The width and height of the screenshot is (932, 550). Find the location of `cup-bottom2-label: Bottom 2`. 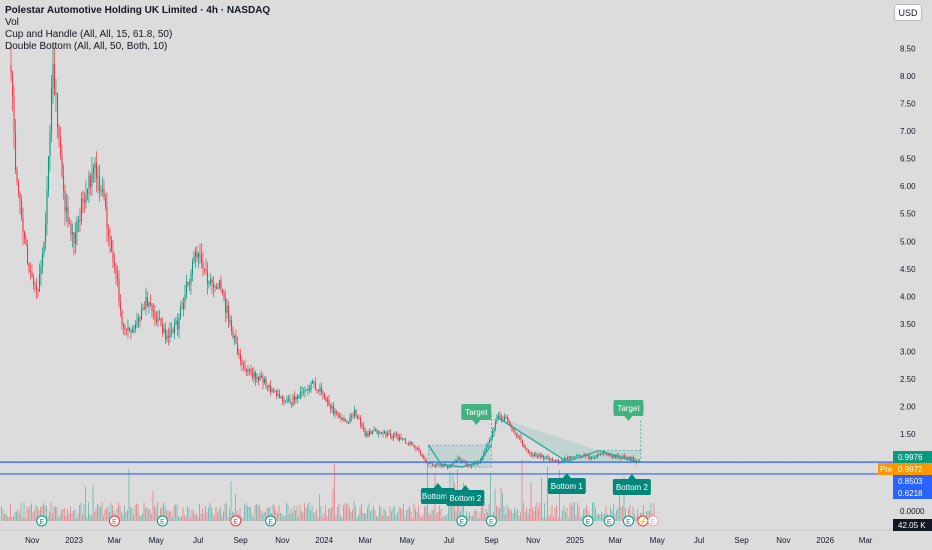

cup-bottom2-label: Bottom 2 is located at coordinates (465, 495).